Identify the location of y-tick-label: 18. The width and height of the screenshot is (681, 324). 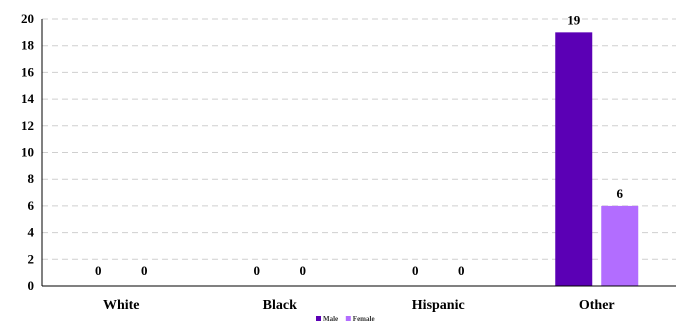
(28, 45).